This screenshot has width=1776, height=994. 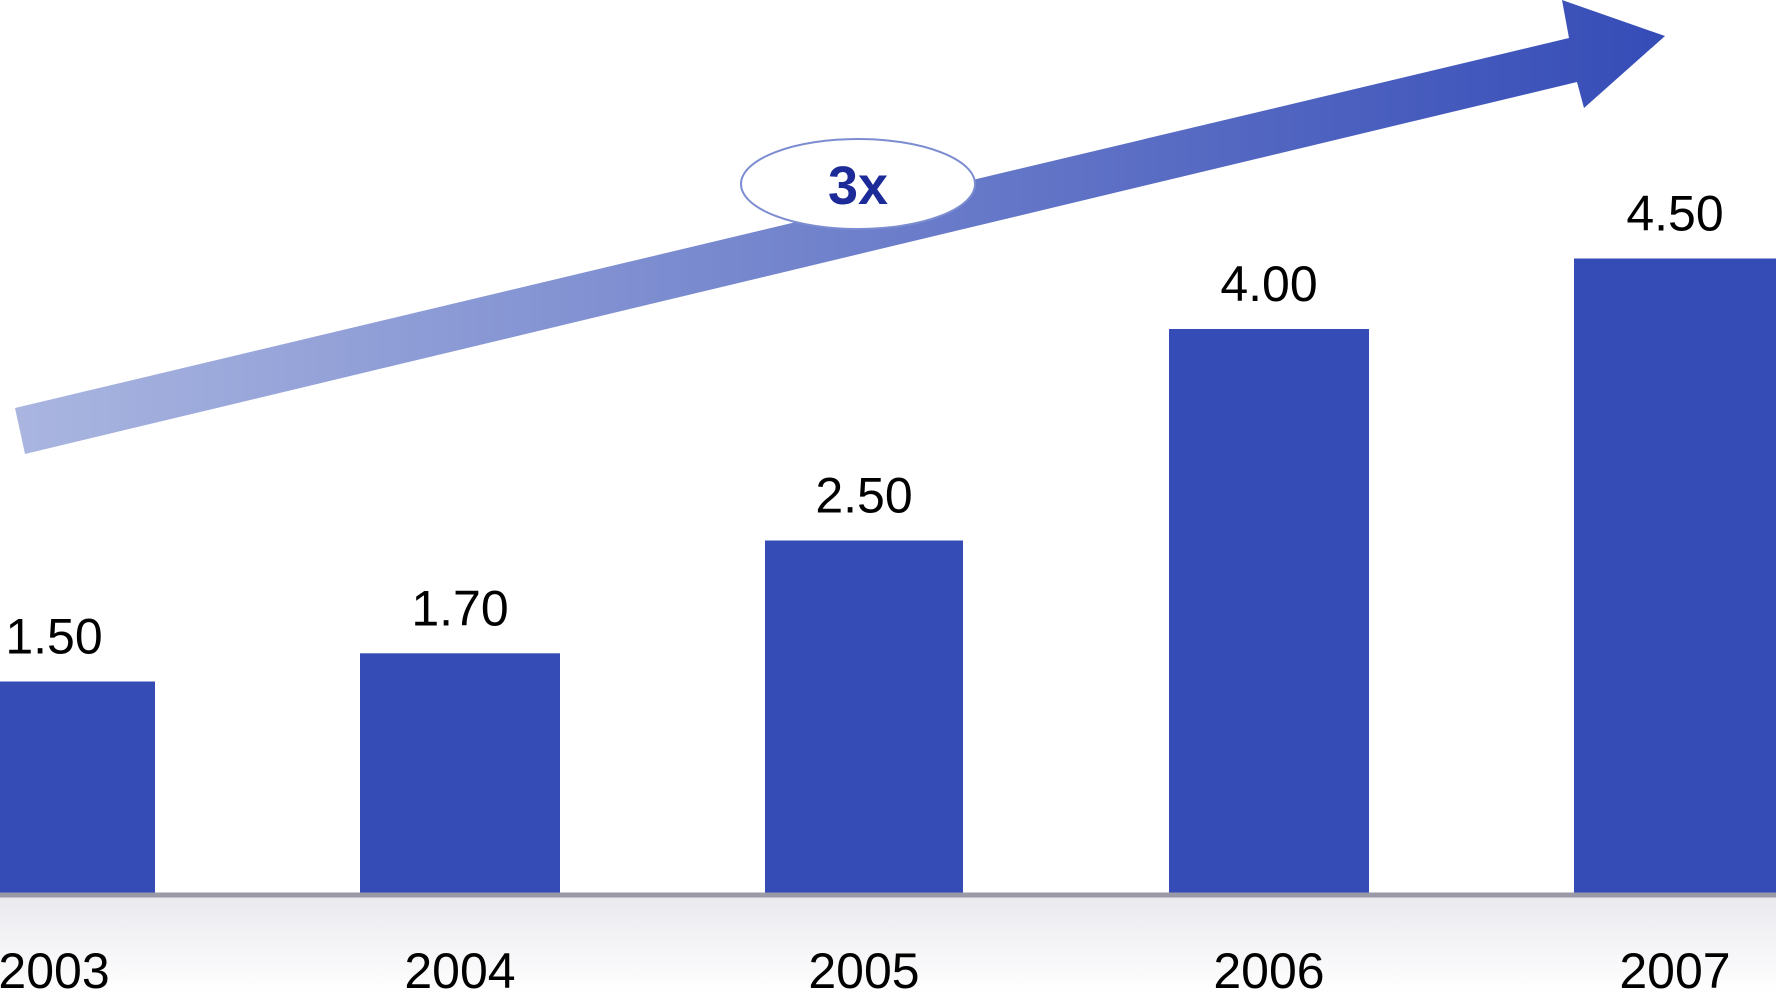 I want to click on floor-band, so click(x=888, y=943).